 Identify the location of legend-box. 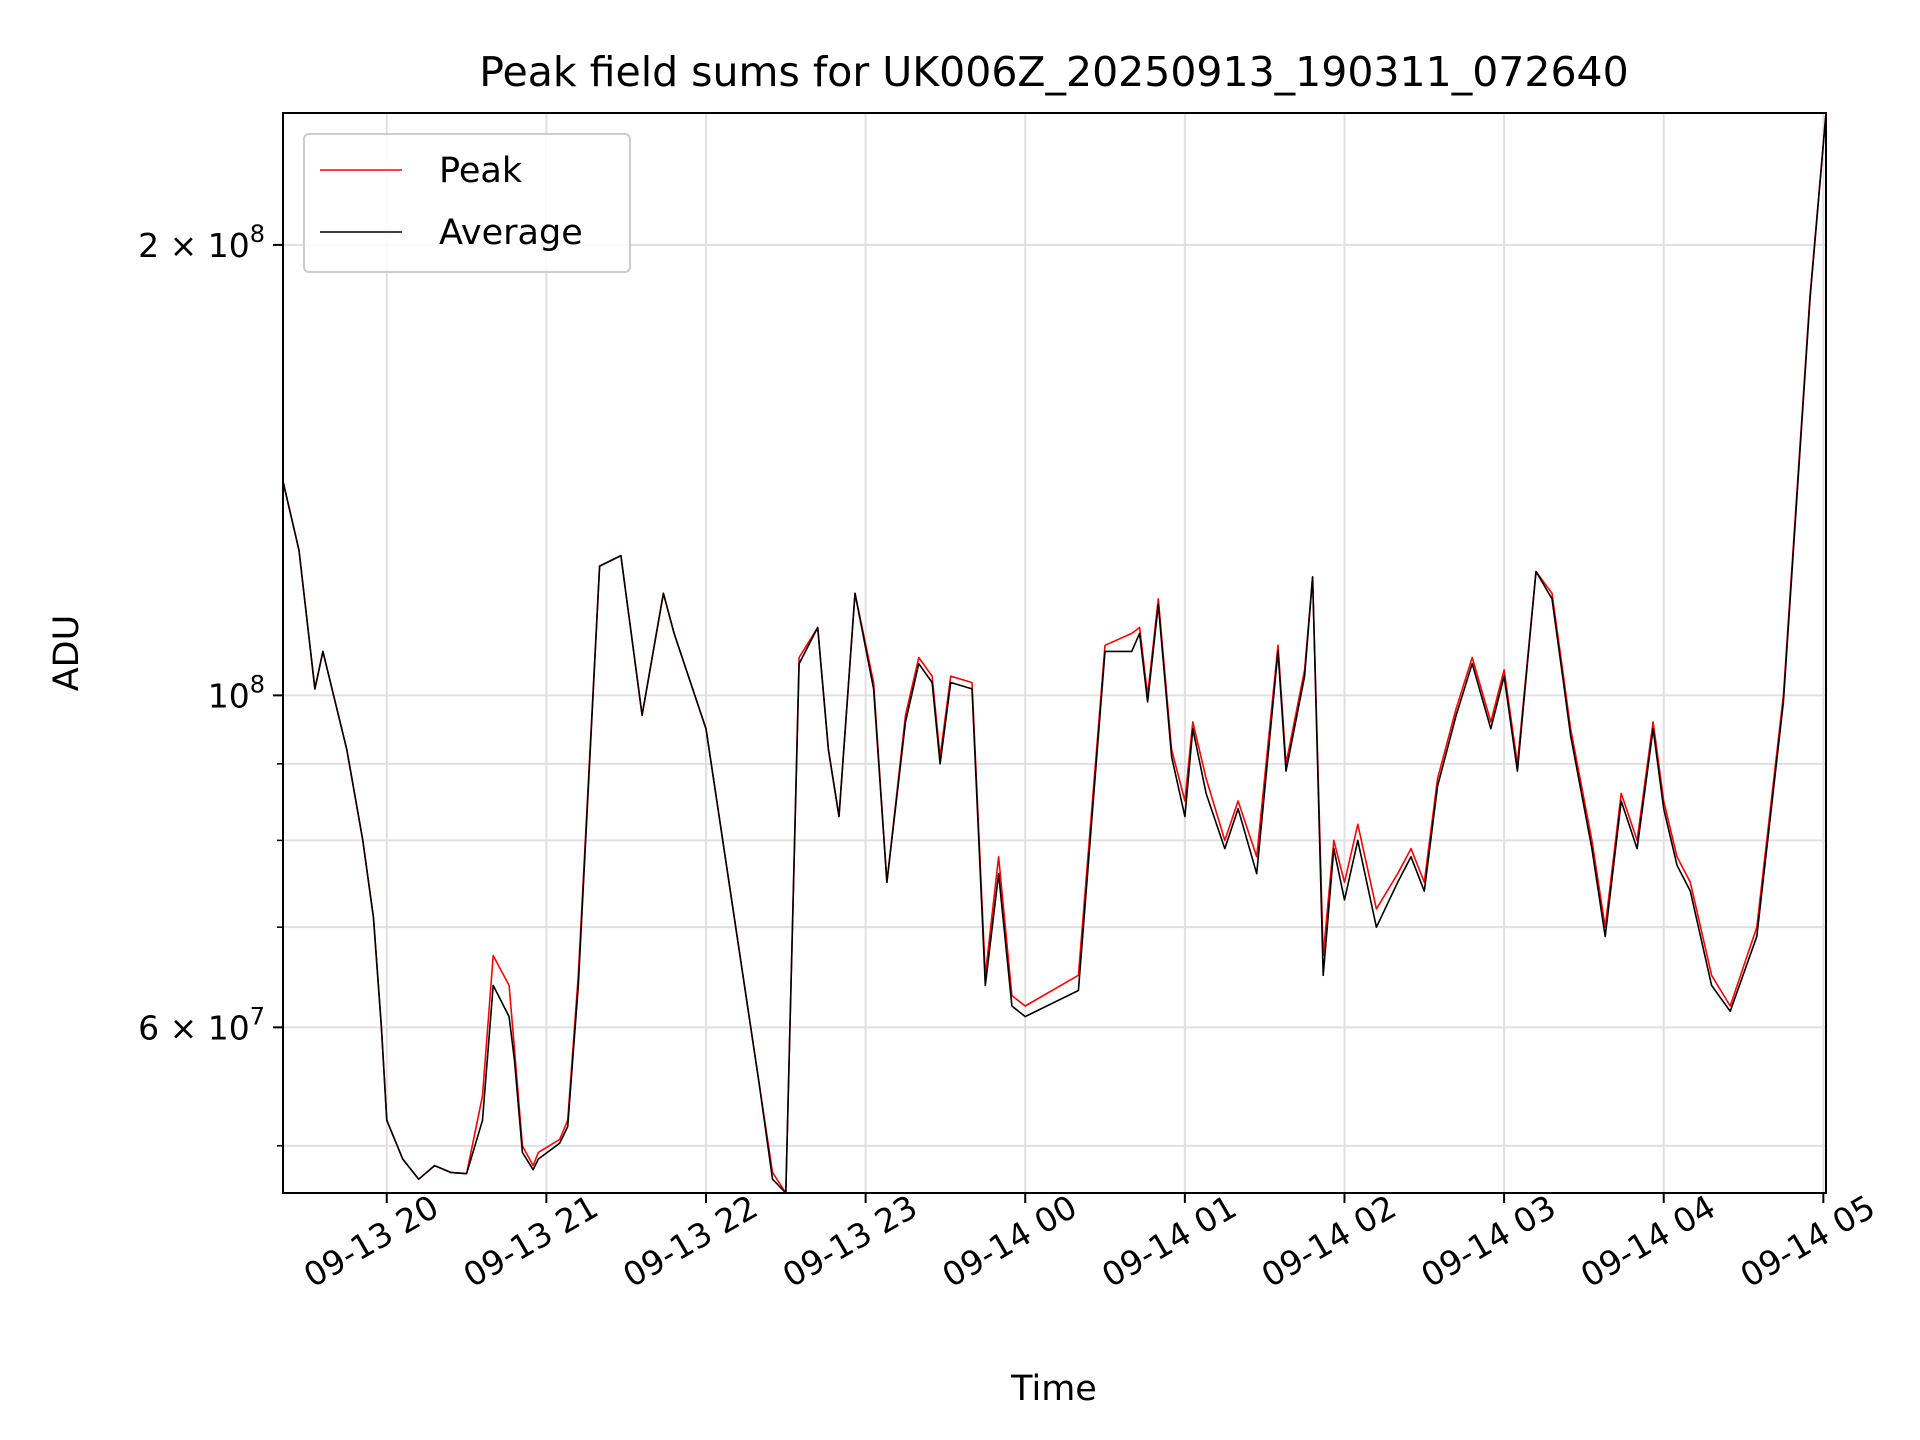
(467, 203).